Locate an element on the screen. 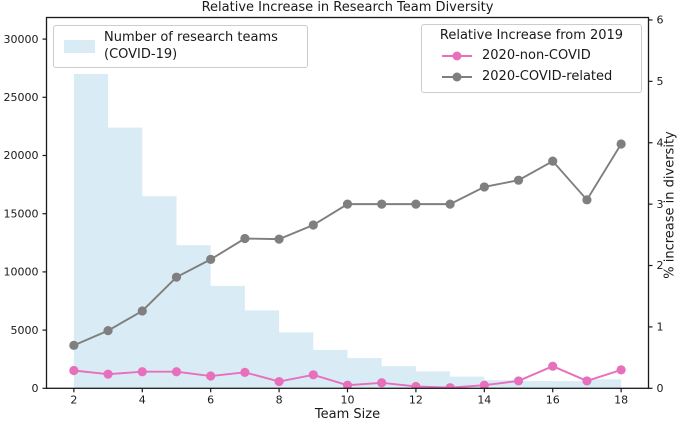 The image size is (685, 428). right-axis-tick-label: 5 is located at coordinates (660, 81).